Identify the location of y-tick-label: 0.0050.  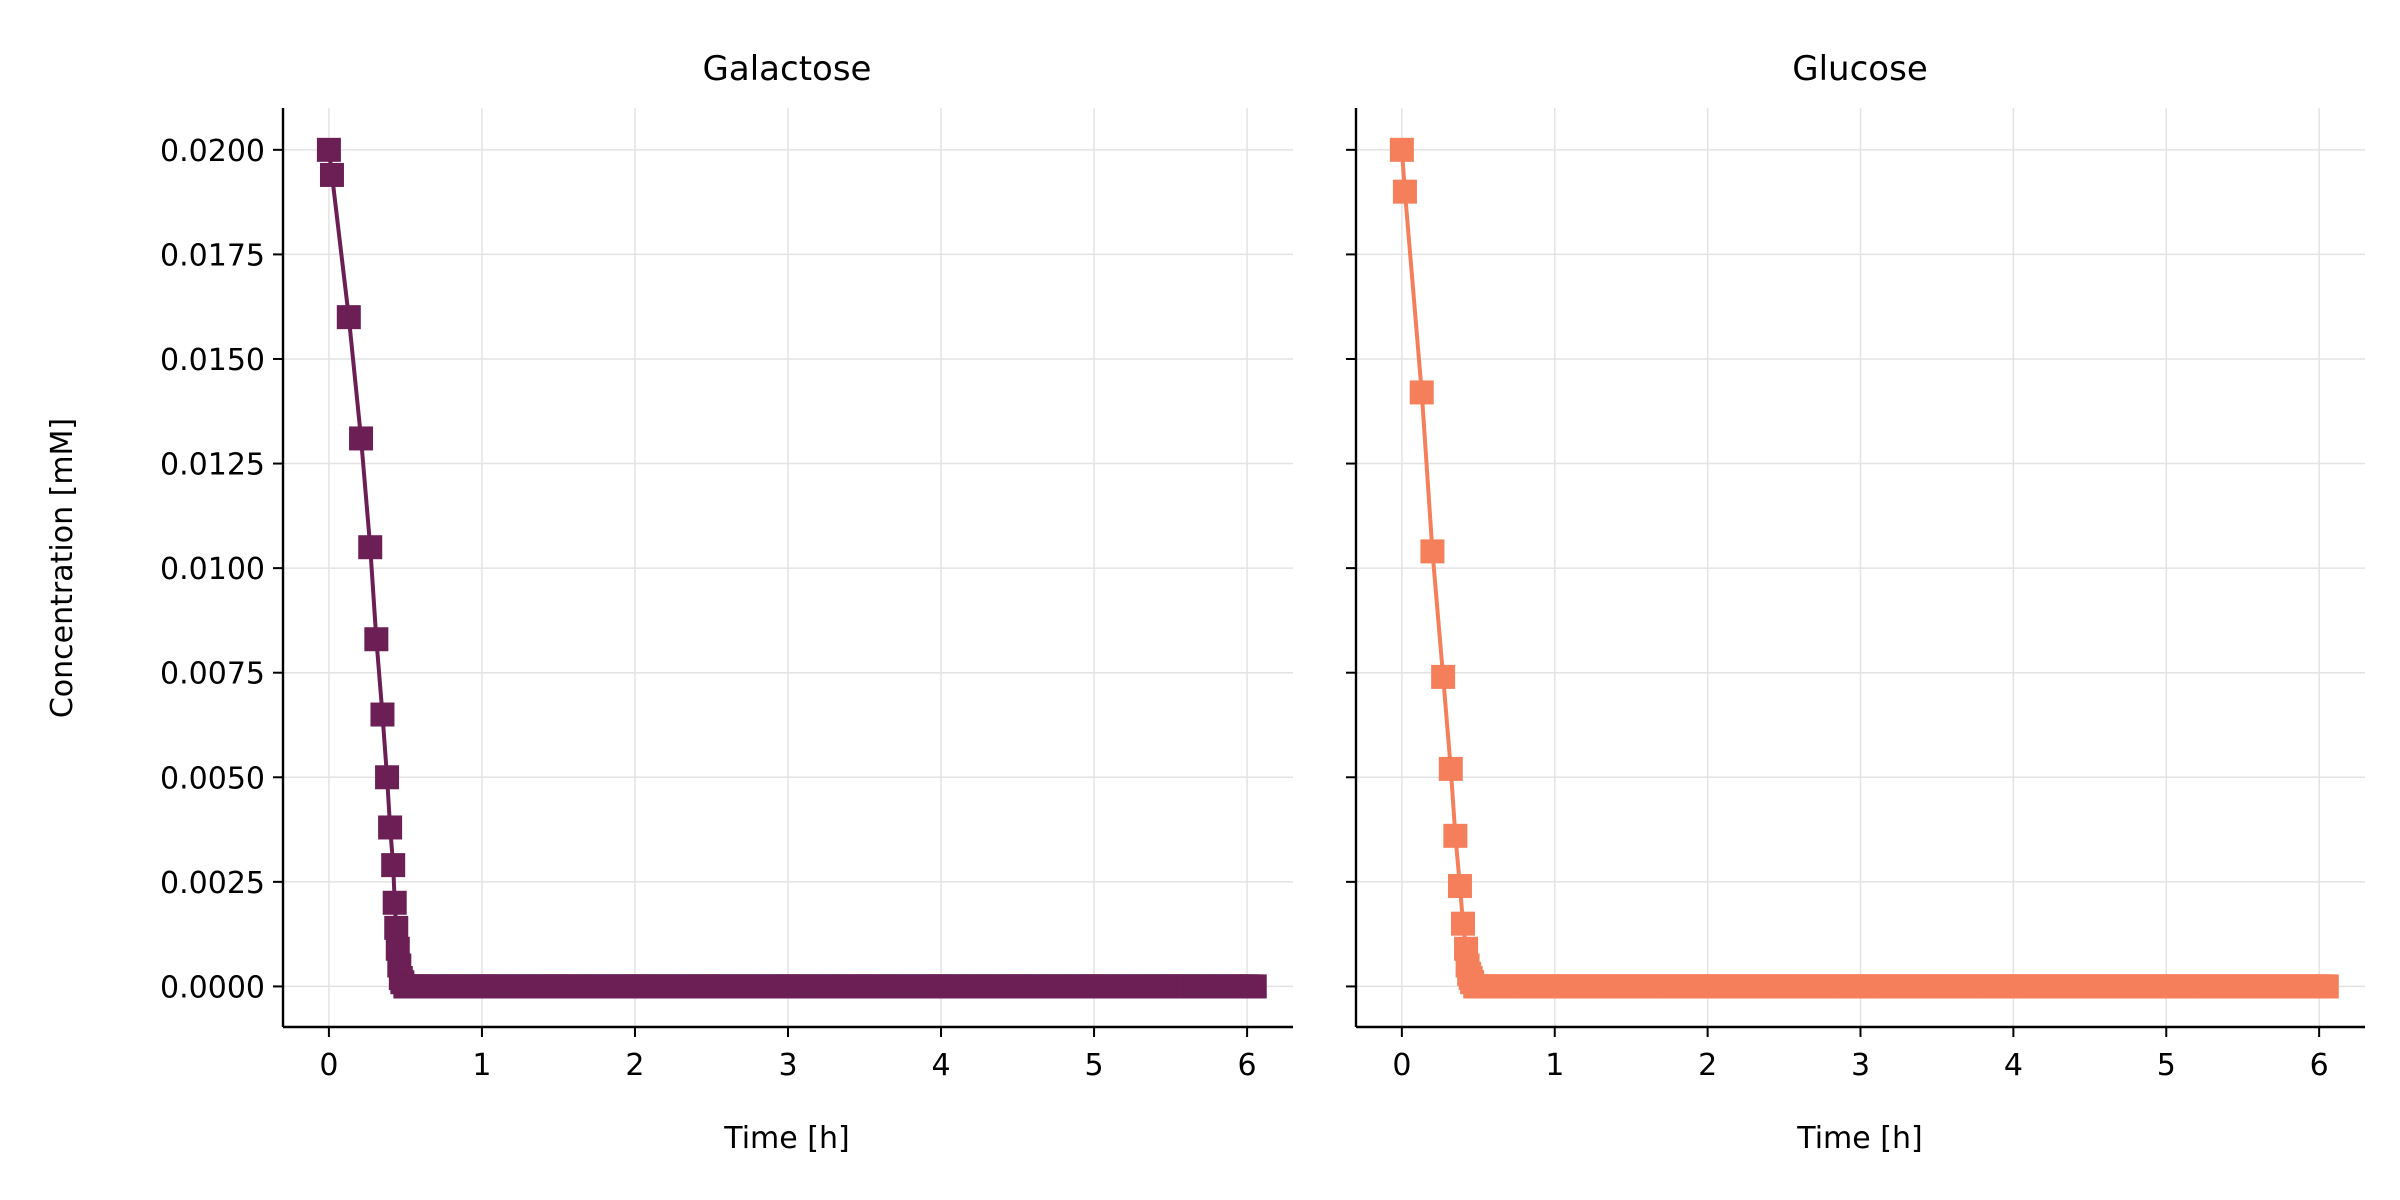
(212, 778).